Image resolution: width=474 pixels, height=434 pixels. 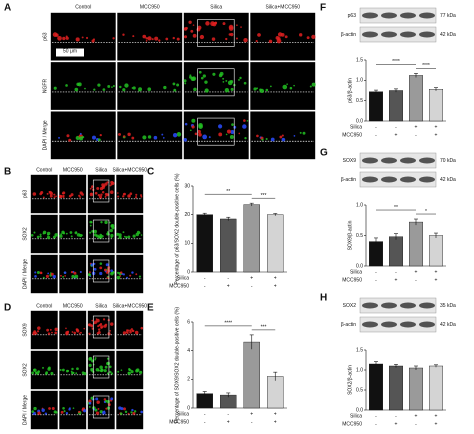 I want to click on panel-letter: H, so click(x=323, y=298).